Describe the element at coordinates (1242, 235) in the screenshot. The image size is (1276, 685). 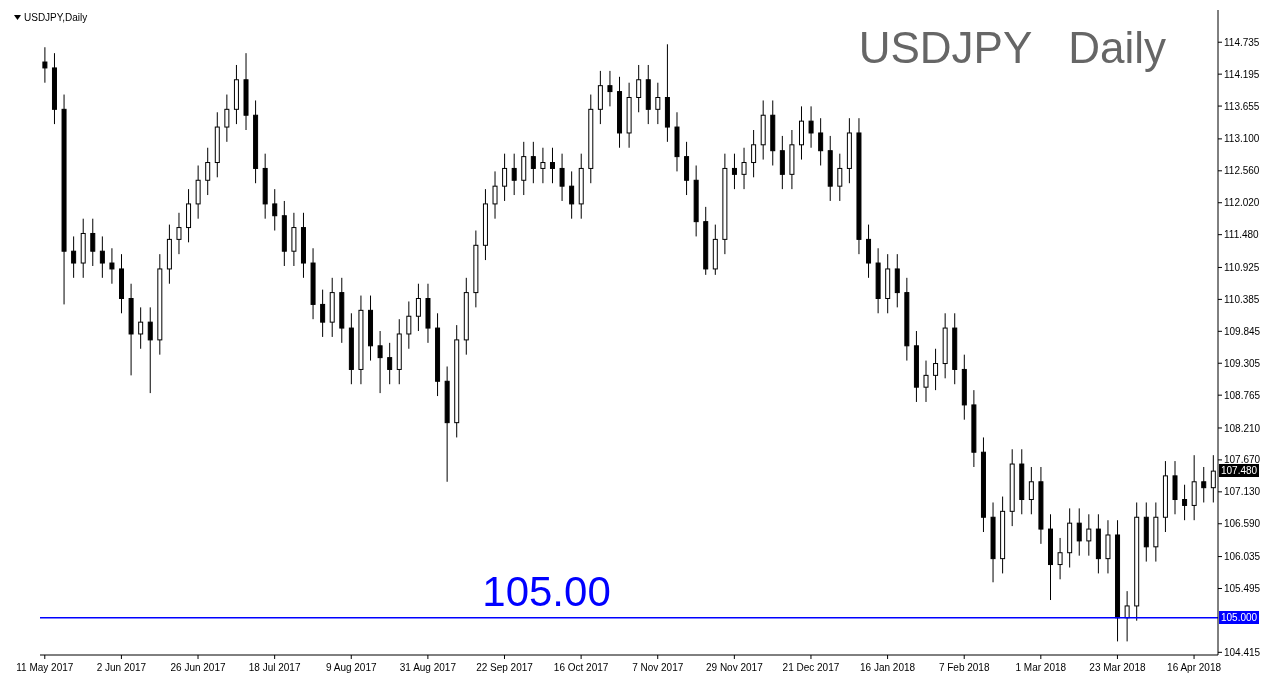
I see `y-tick-label: 111.480` at that location.